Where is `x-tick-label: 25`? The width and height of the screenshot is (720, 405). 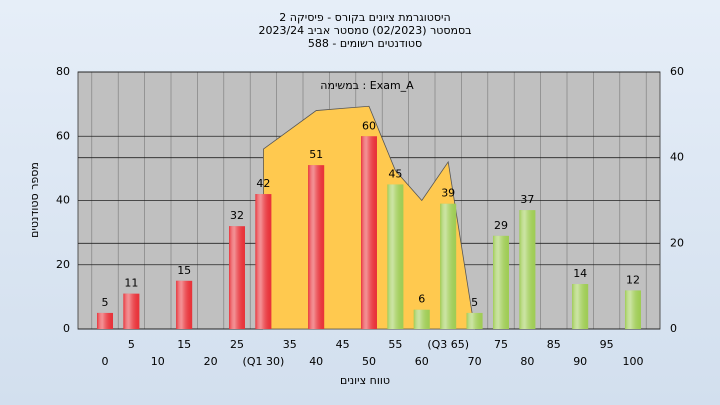 x-tick-label: 25 is located at coordinates (237, 344).